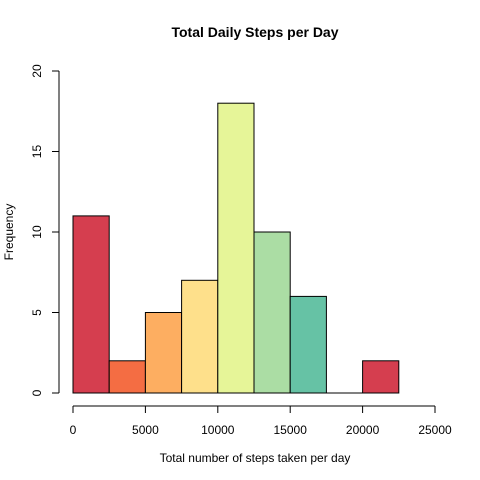 The image size is (480, 480). I want to click on x-tick-label: 0, so click(73, 430).